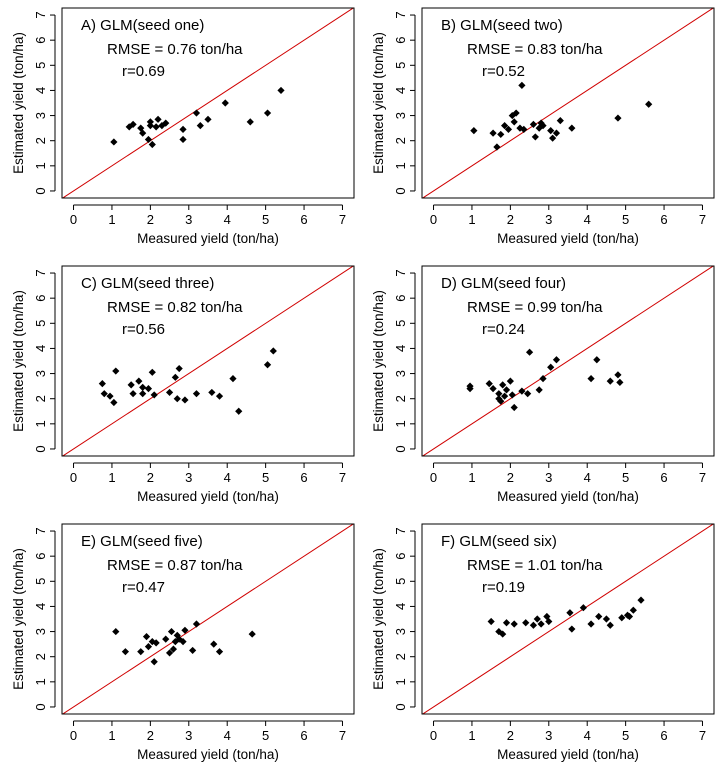  I want to click on y-tick-label: 5, so click(40, 65).